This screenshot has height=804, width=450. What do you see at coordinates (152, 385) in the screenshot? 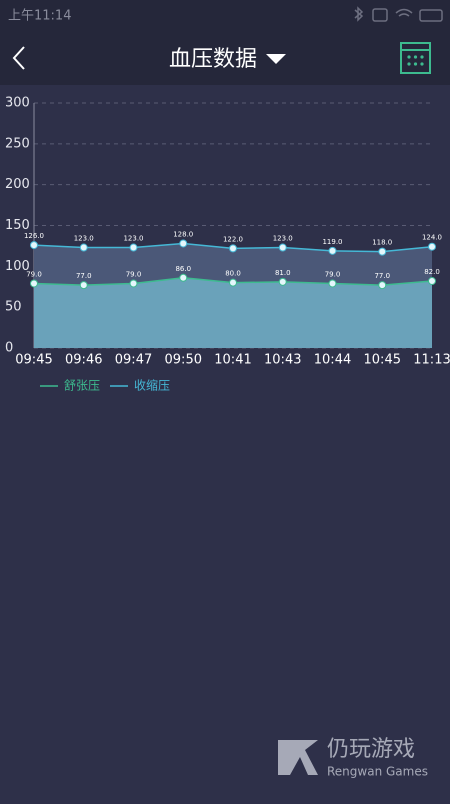
I see `legend-label: 收缩压` at bounding box center [152, 385].